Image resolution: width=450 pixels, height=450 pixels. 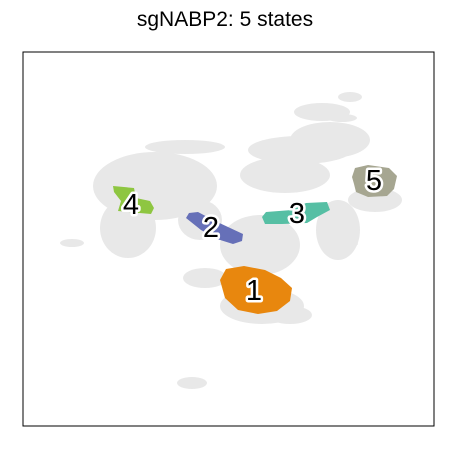 I want to click on state-label-4: 4, so click(x=131, y=205).